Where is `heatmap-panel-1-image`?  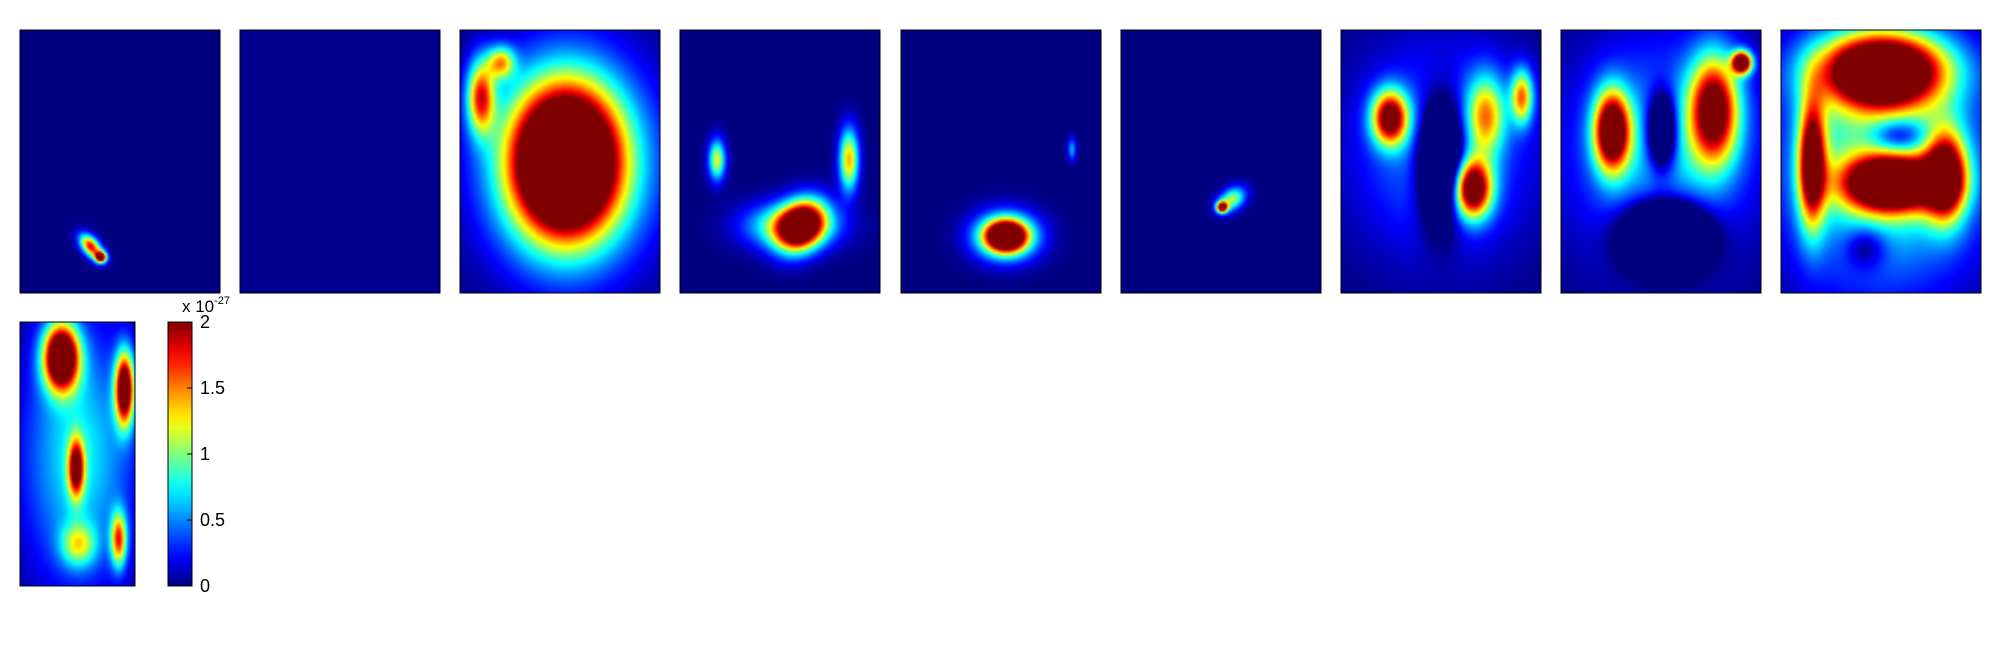
heatmap-panel-1-image is located at coordinates (120, 161).